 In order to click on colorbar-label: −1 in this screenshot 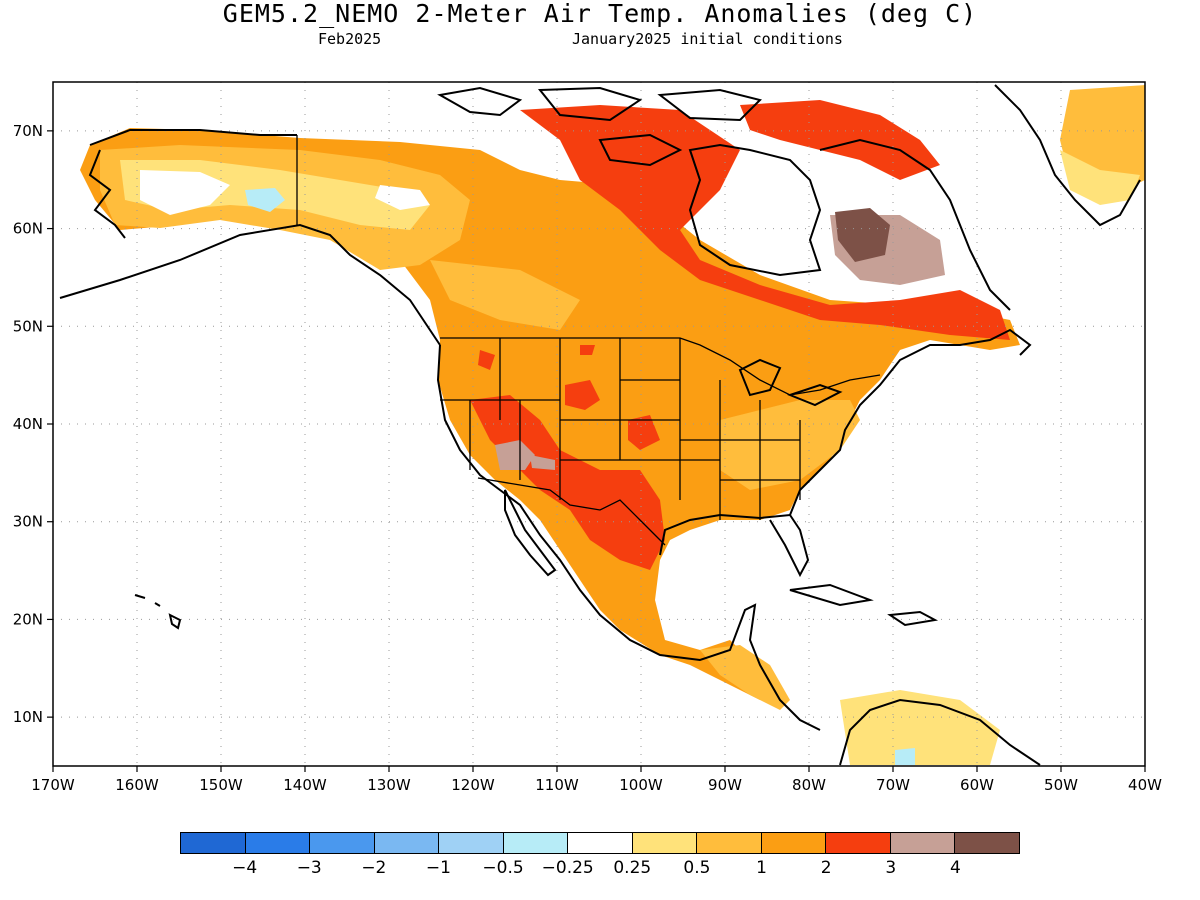, I will do `click(438, 868)`.